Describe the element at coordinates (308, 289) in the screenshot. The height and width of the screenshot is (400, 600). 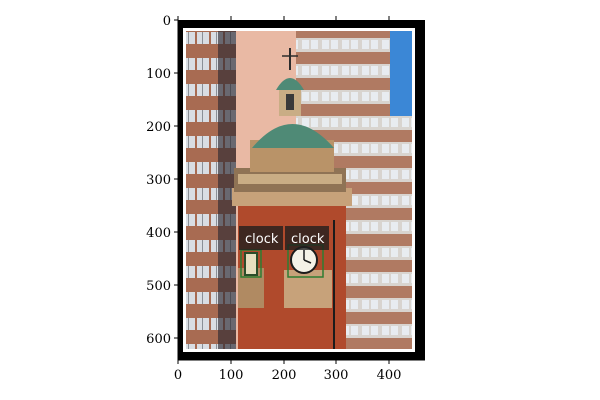
I see `tower-lower-stone` at that location.